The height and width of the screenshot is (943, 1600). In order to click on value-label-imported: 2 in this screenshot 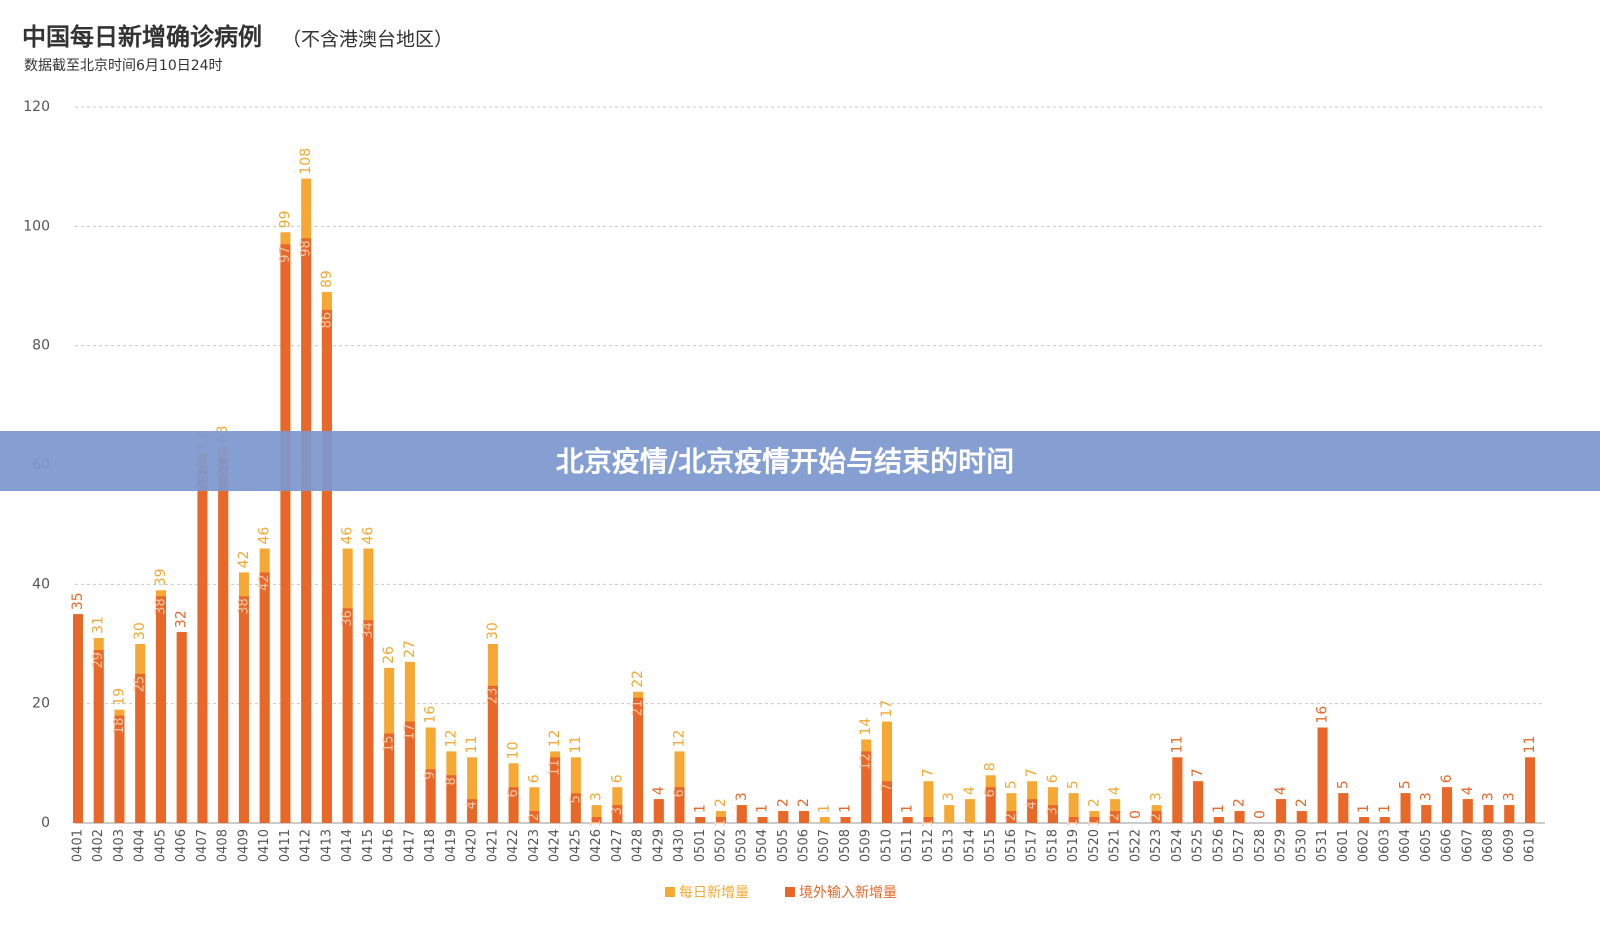, I will do `click(1011, 817)`.